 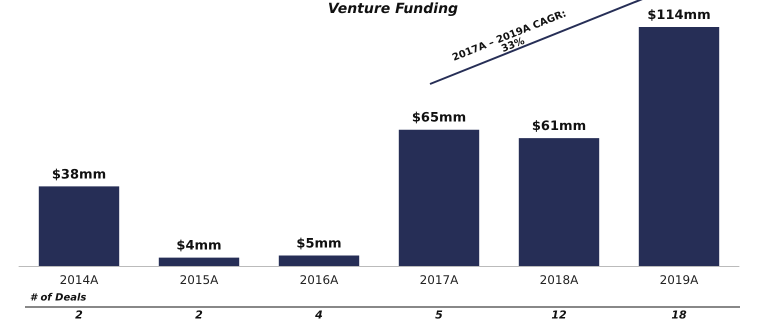 I want to click on x-tick-label: 2017A, so click(x=440, y=280).